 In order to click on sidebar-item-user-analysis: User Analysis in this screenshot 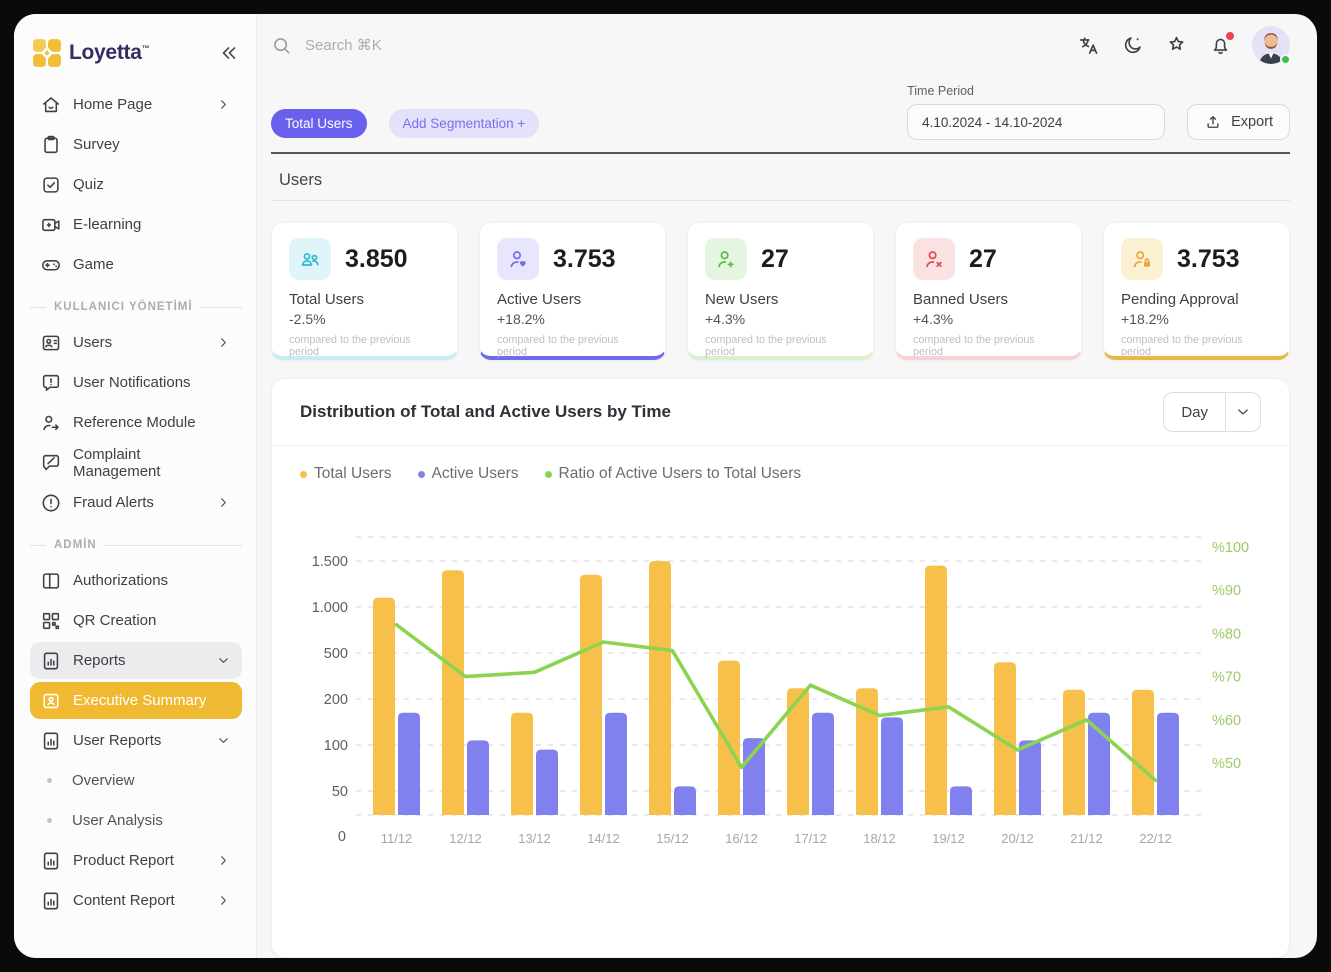, I will do `click(136, 820)`.